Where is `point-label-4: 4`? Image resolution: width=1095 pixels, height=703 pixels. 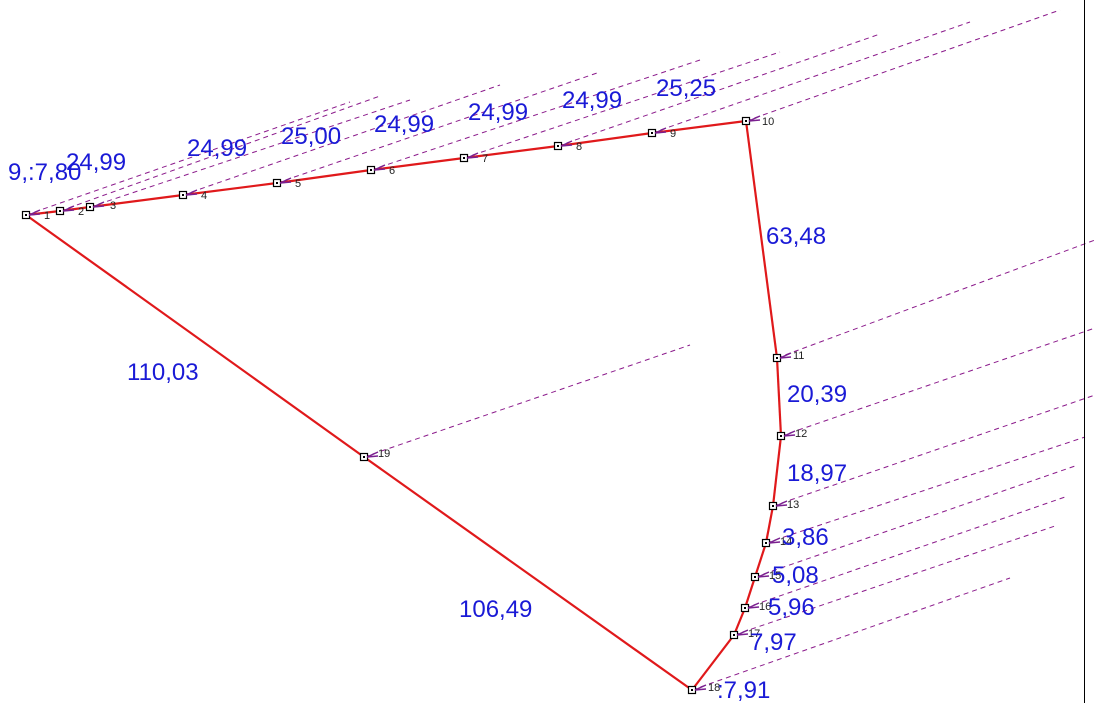
point-label-4: 4 is located at coordinates (204, 196).